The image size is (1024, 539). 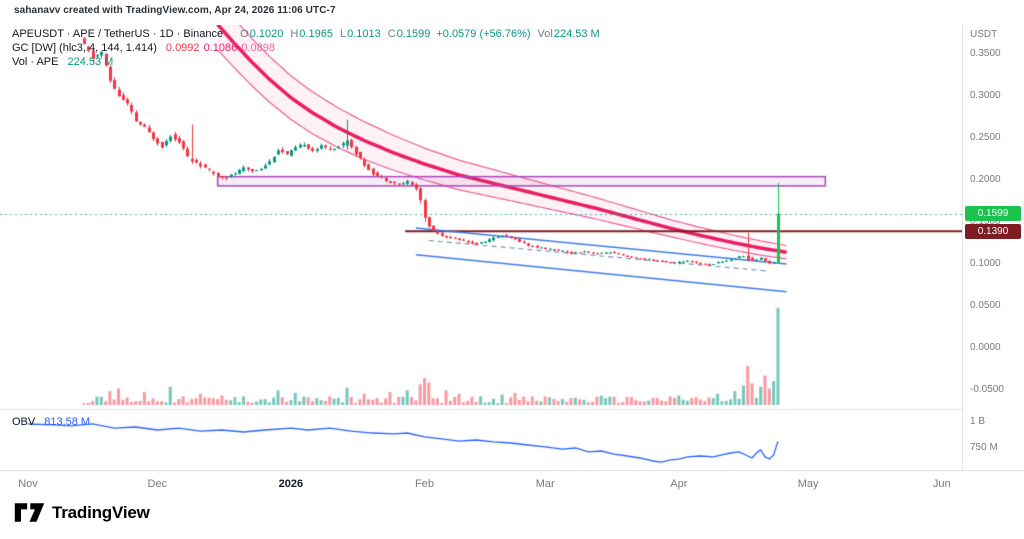 What do you see at coordinates (941, 484) in the screenshot?
I see `time-tick-Jun: Jun` at bounding box center [941, 484].